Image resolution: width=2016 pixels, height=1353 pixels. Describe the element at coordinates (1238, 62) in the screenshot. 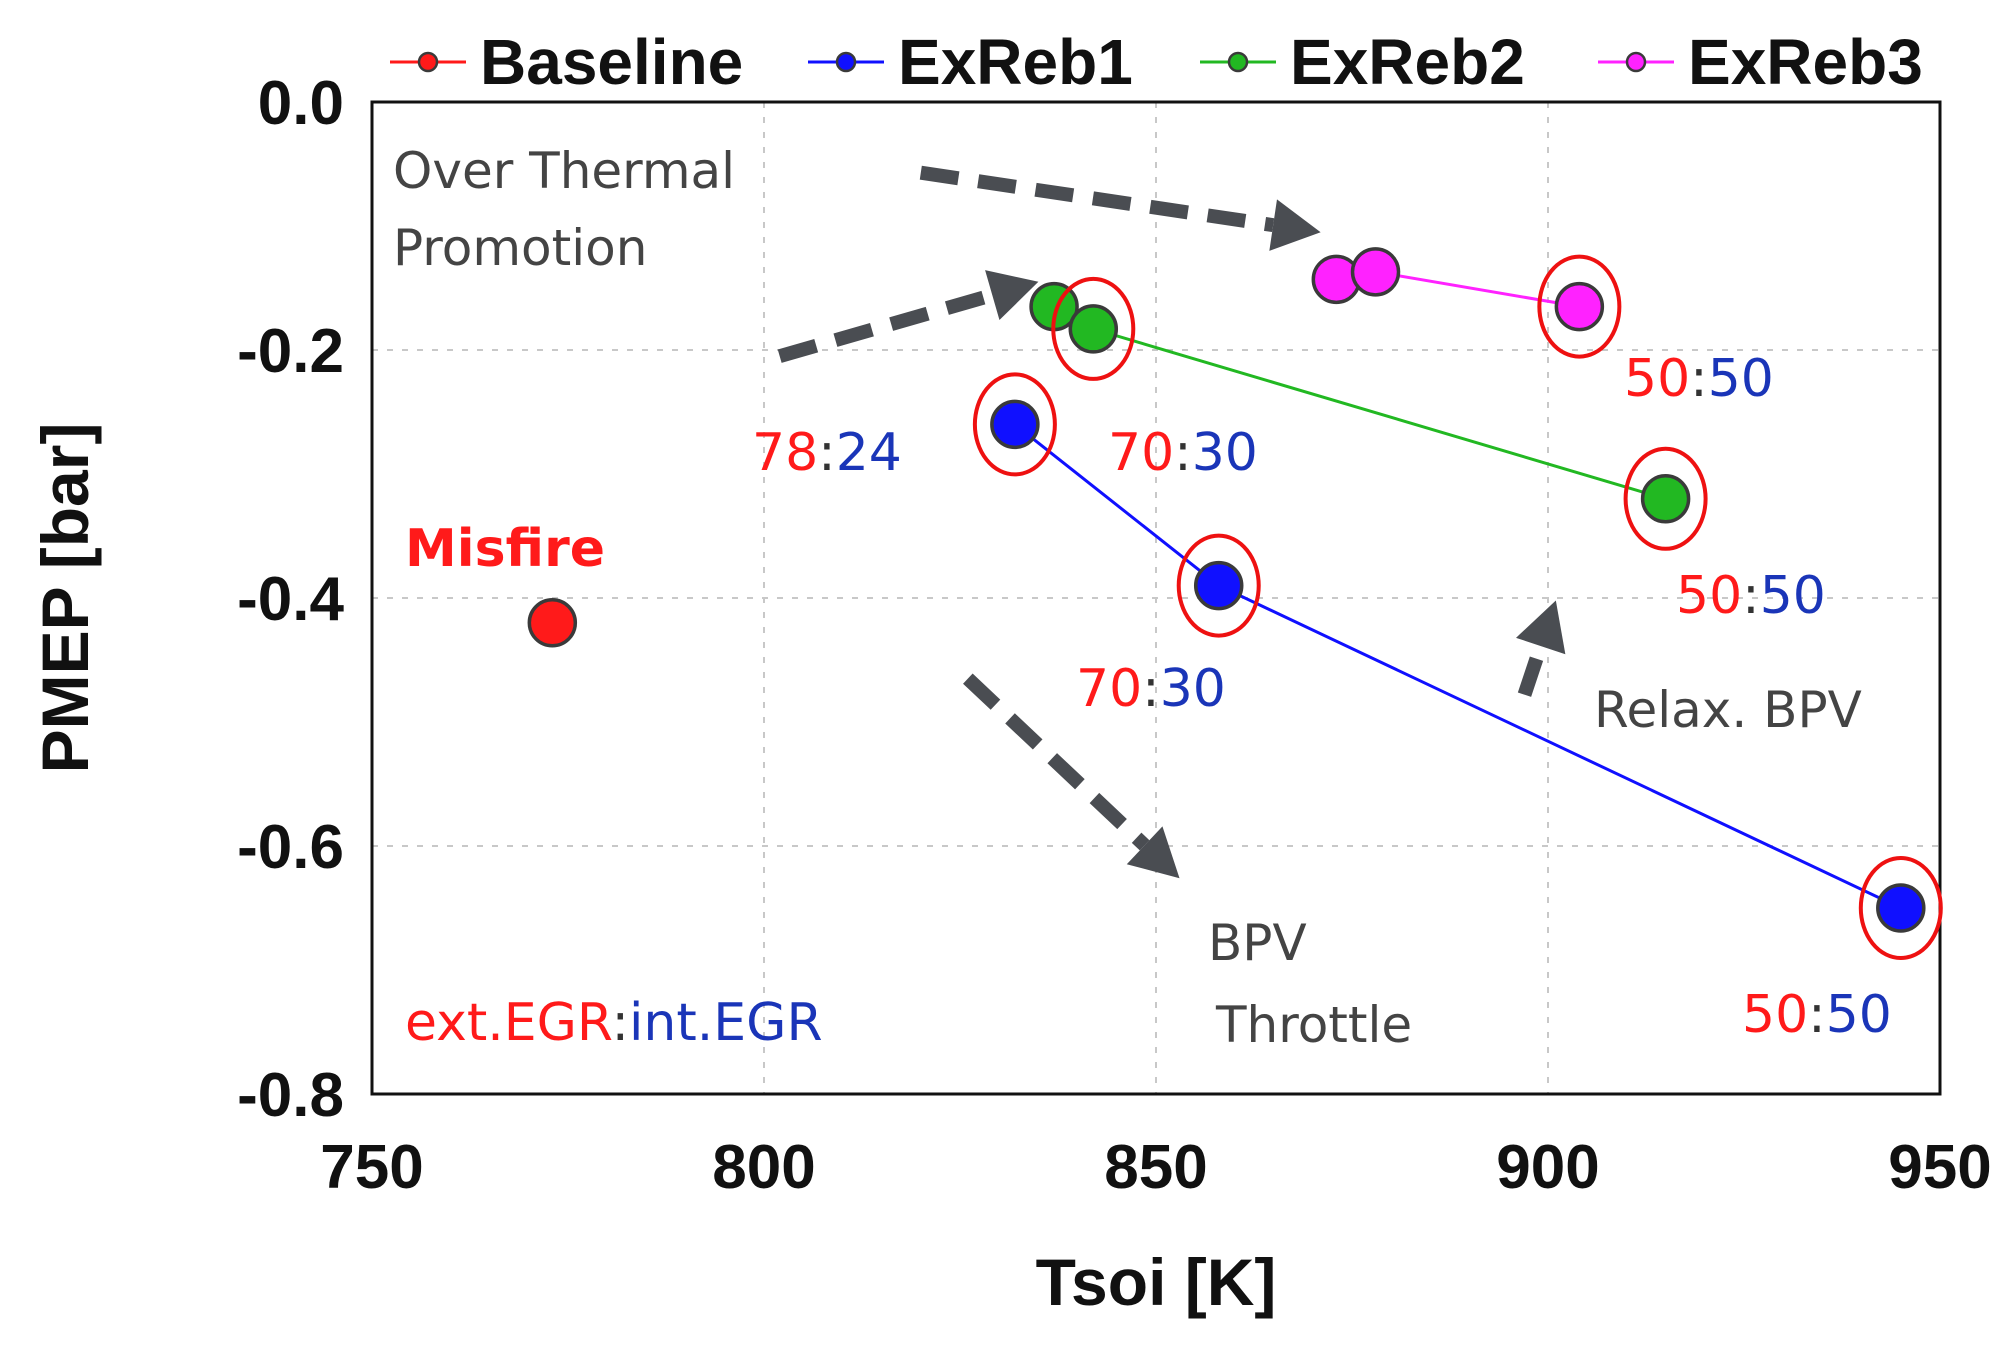

I see `legend-marker-exreb2` at that location.